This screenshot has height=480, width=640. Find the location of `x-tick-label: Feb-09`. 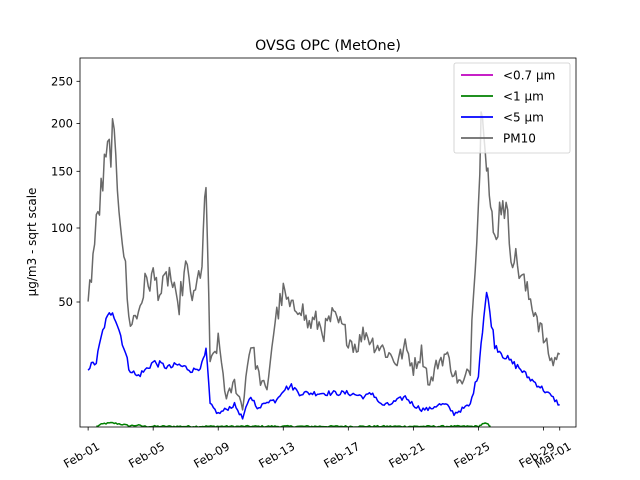

x-tick-label: Feb-09 is located at coordinates (211, 455).